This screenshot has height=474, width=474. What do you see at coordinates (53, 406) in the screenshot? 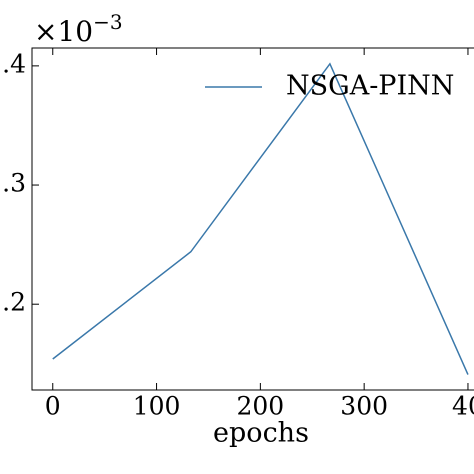
I see `x-tick-label: 0` at bounding box center [53, 406].